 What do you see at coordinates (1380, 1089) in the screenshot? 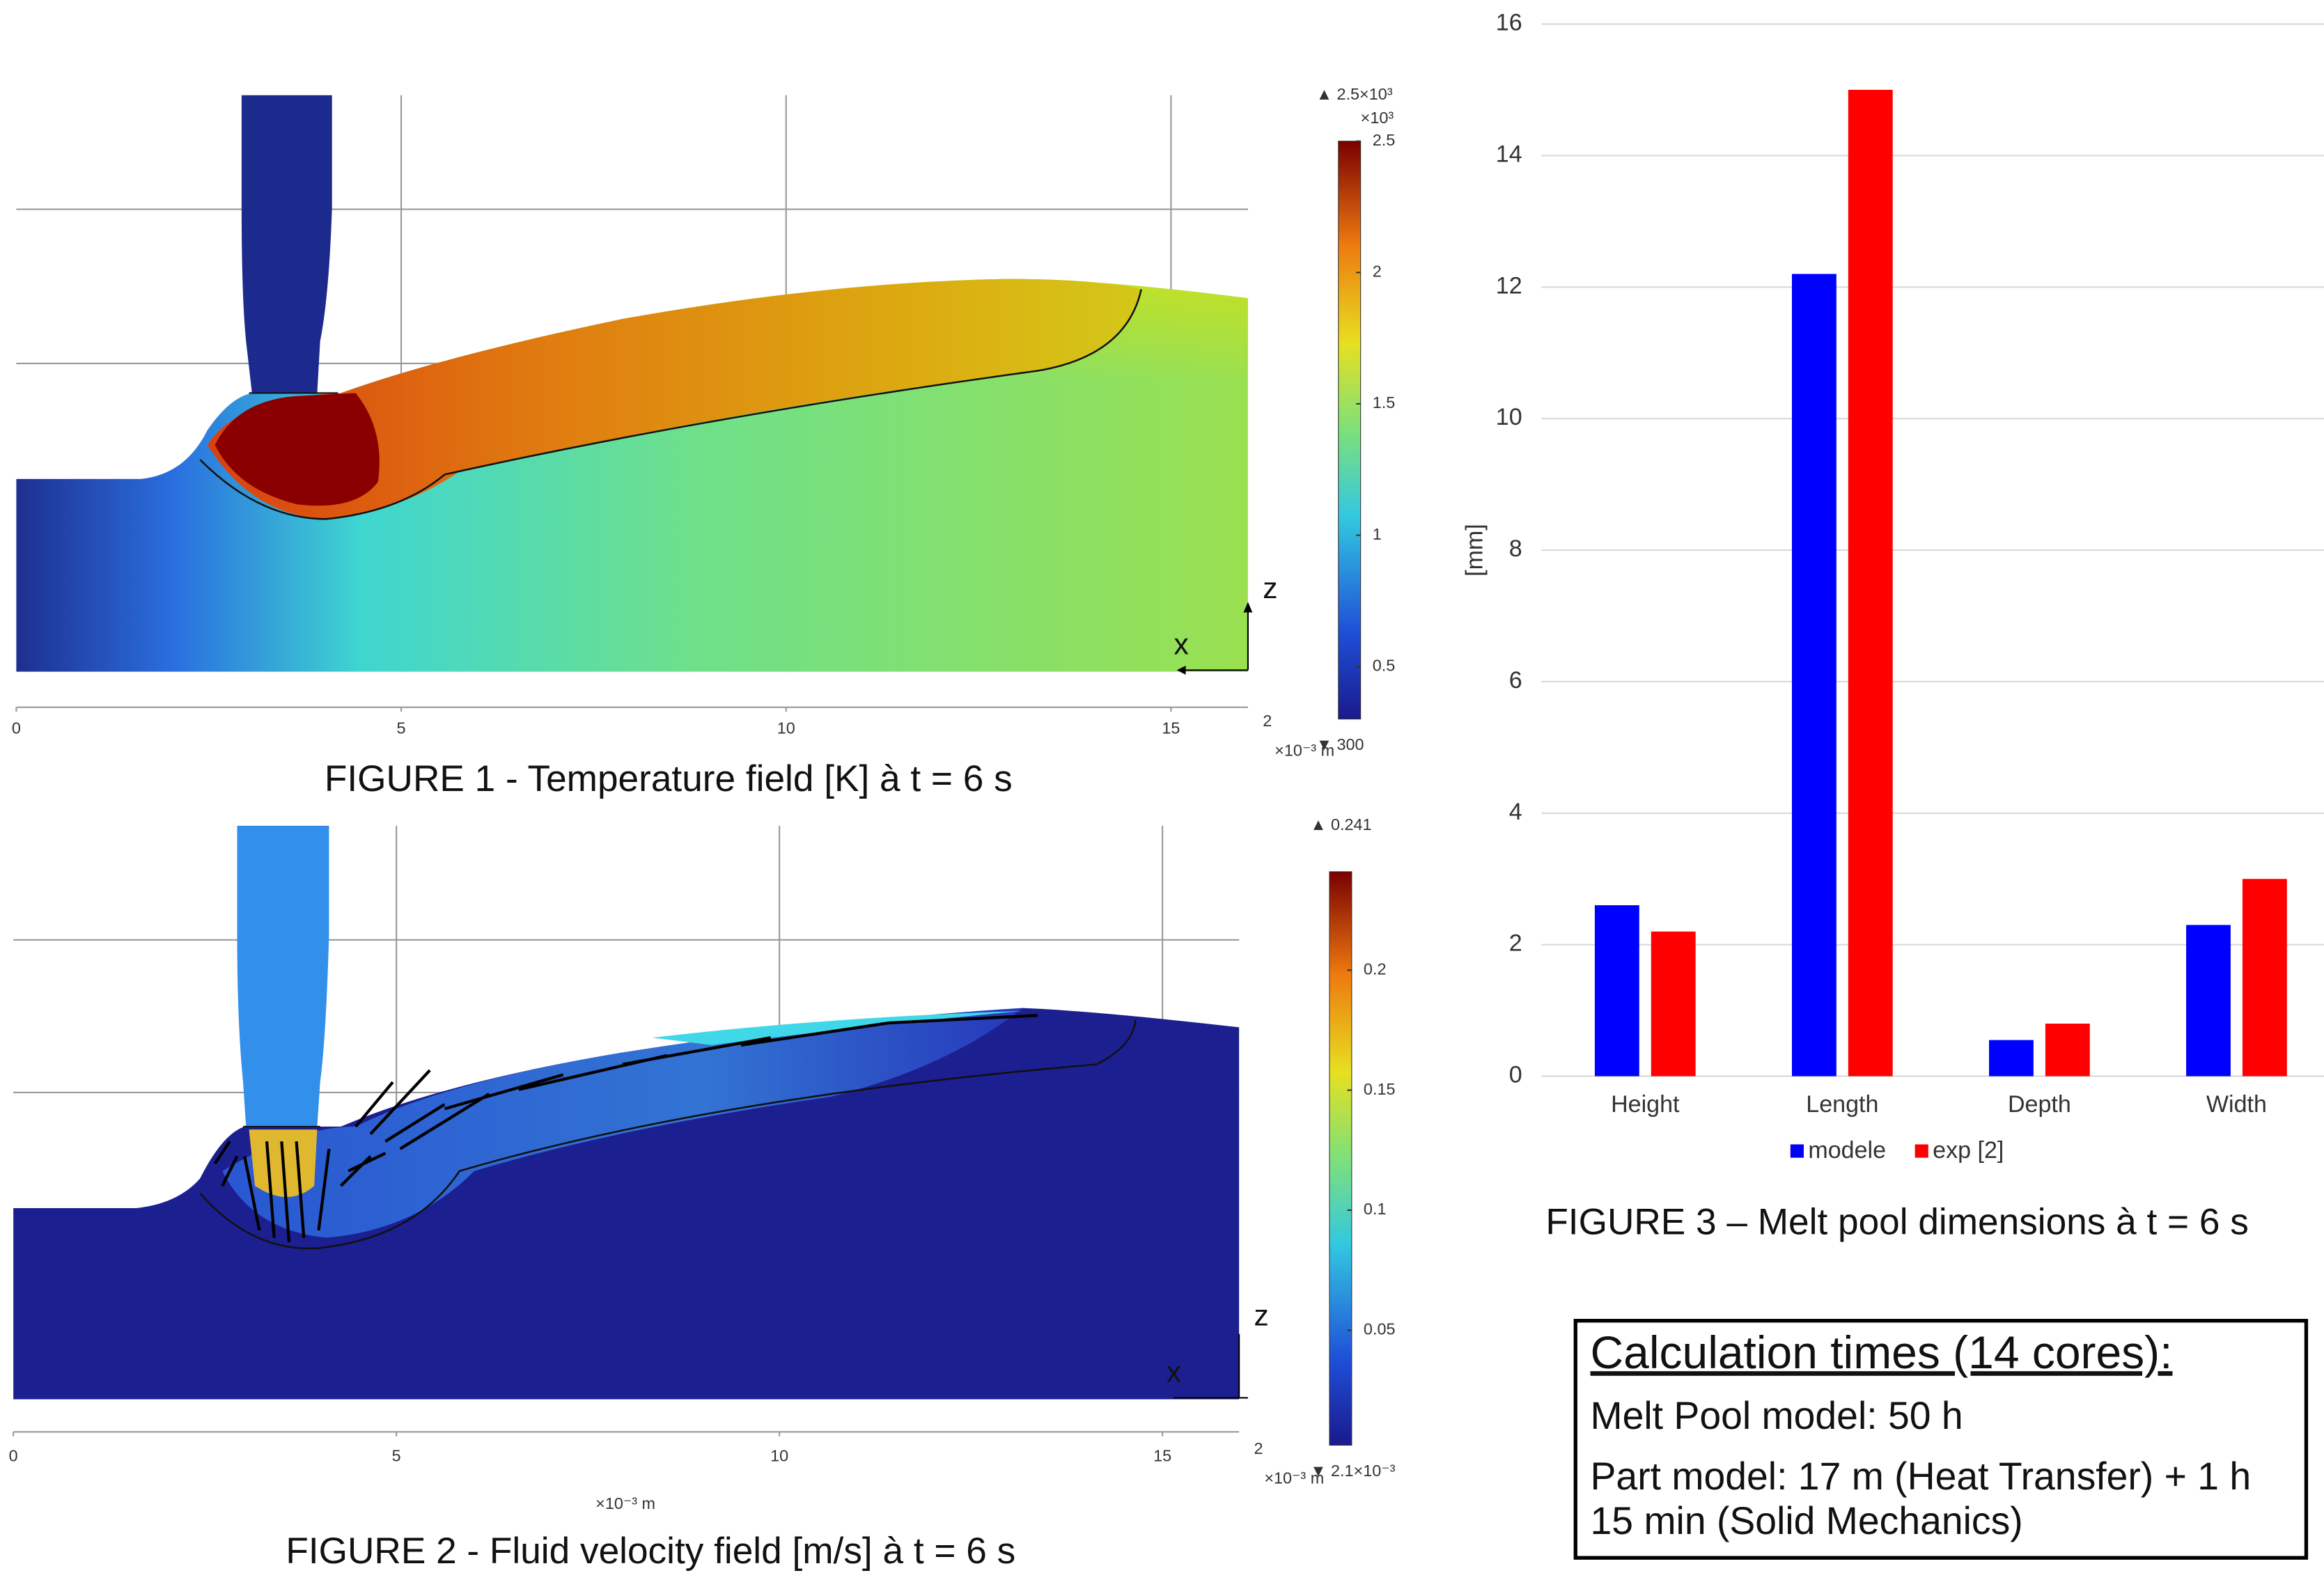
I see `colorbar-tick-label: 0.15` at bounding box center [1380, 1089].